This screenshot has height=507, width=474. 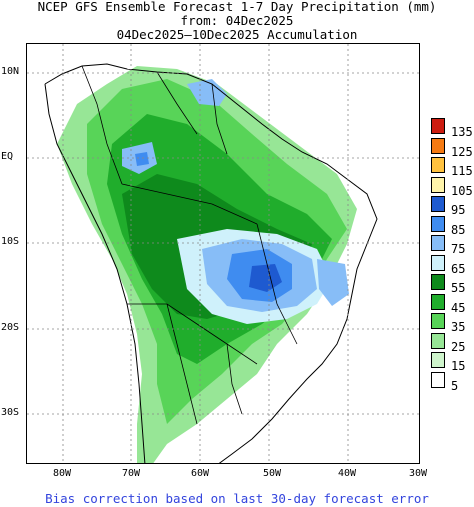 What do you see at coordinates (237, 20) in the screenshot?
I see `map-subtitle-from: from: 04Dec2025` at bounding box center [237, 20].